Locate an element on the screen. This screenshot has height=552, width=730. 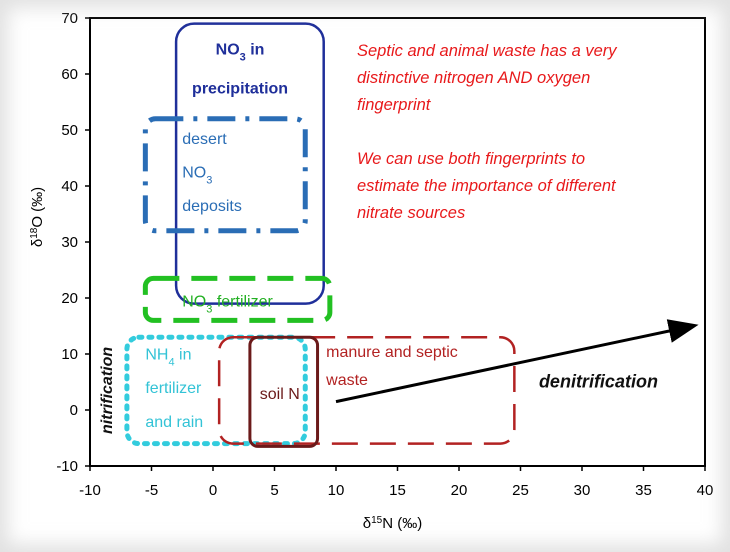
y-tick-label: 50 is located at coordinates (69, 130).